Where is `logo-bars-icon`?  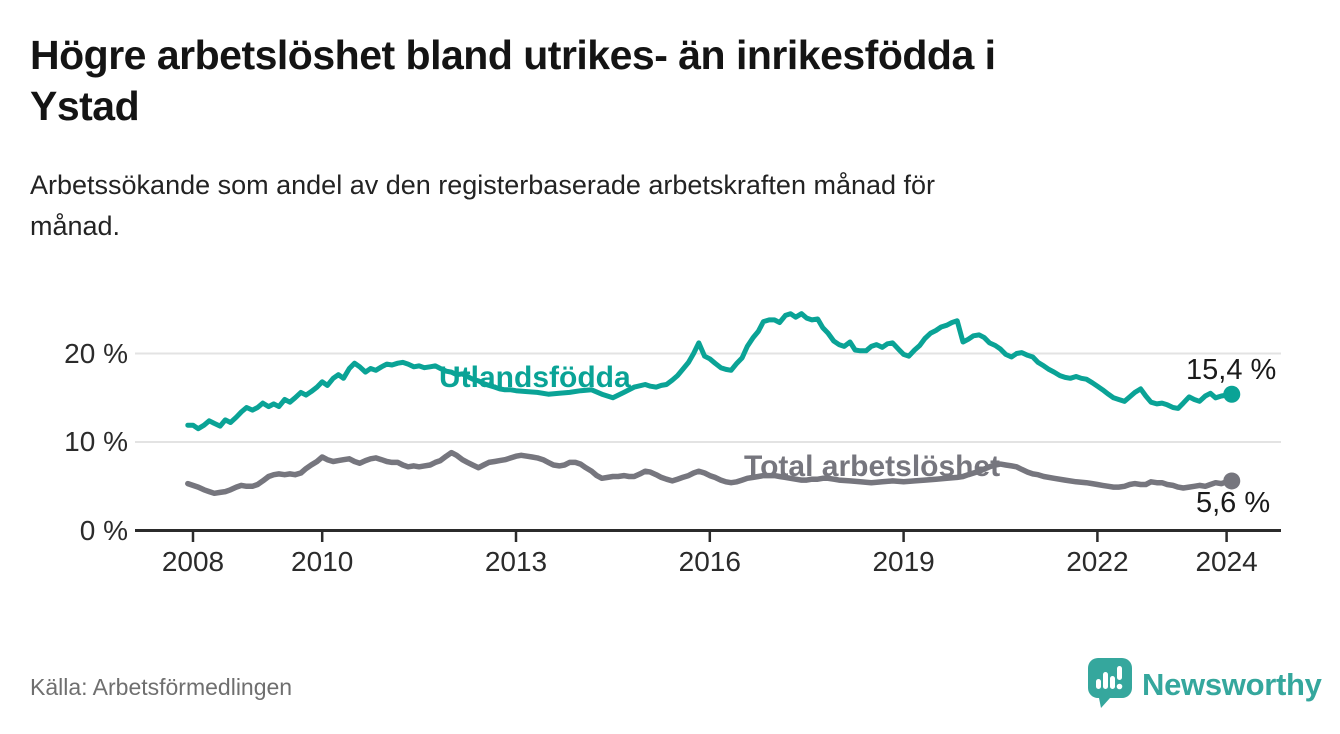 logo-bars-icon is located at coordinates (1109, 678).